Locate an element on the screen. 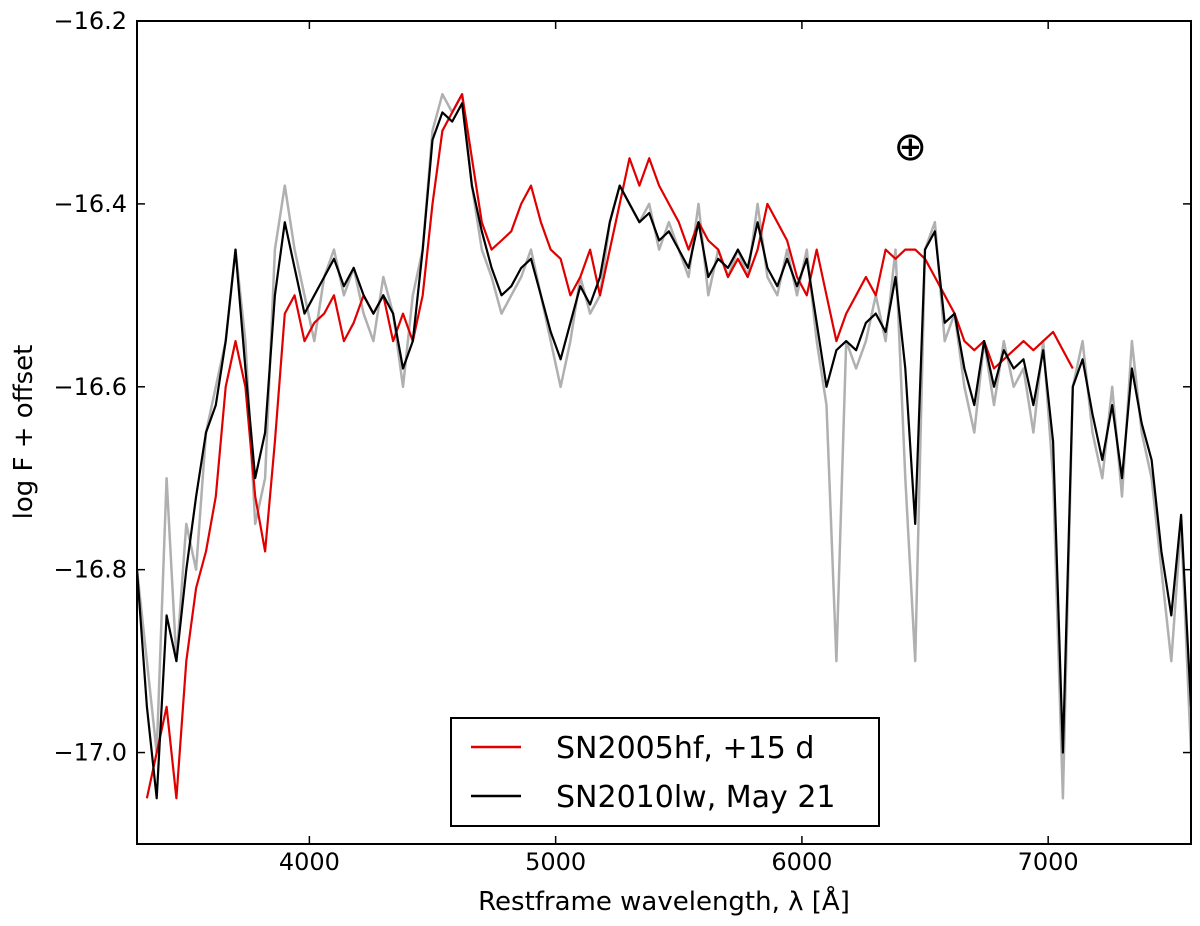  x-tick-label: 6000 is located at coordinates (801, 862).